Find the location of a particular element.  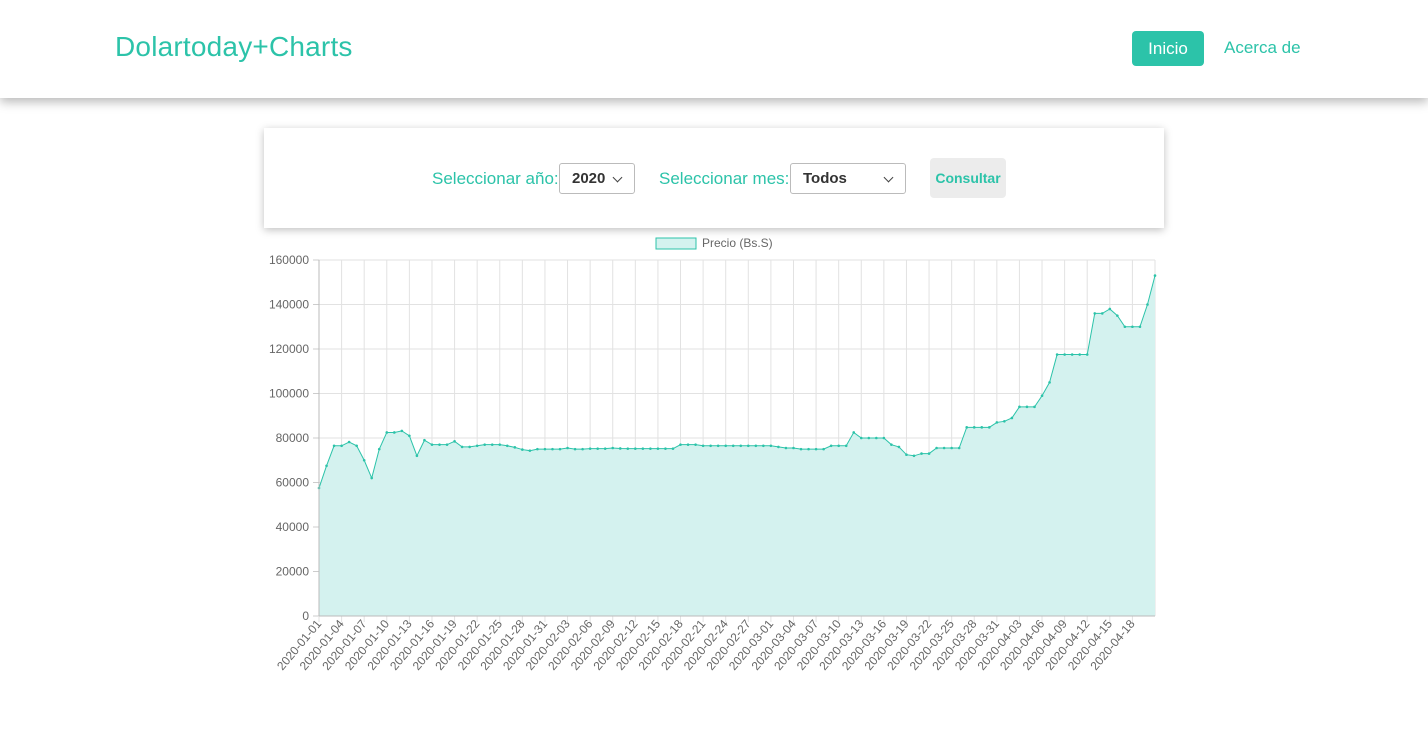

brand-logo: Dolartoday+Charts is located at coordinates (234, 46).